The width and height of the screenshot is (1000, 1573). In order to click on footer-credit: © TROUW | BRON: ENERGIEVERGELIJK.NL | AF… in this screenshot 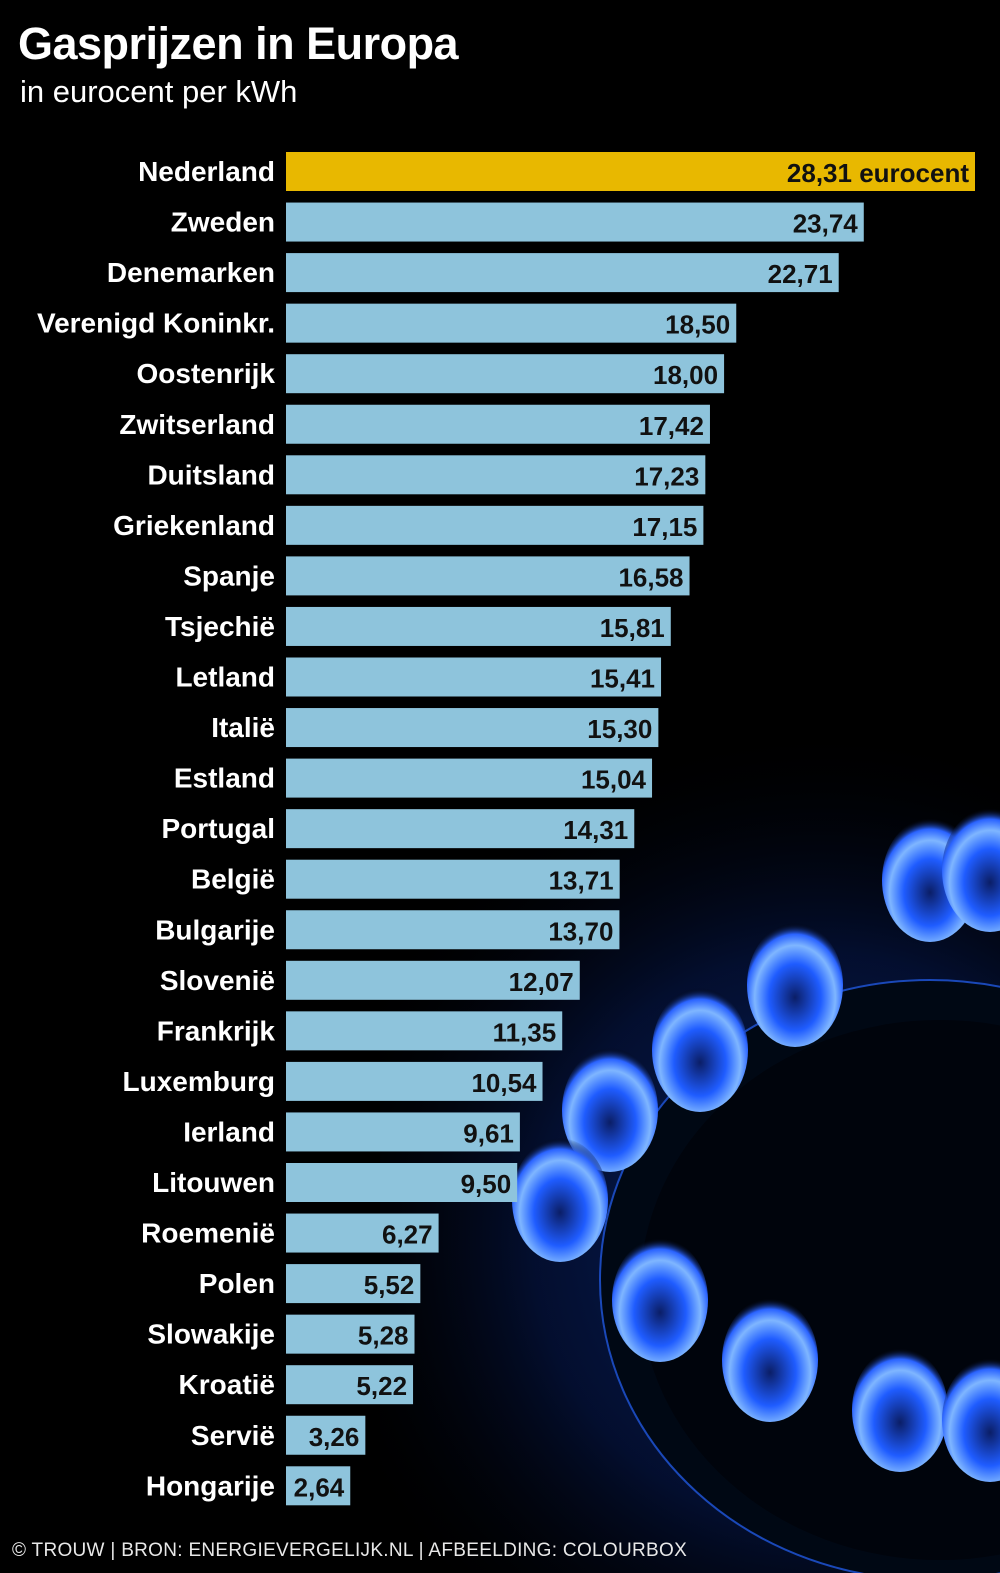, I will do `click(350, 1550)`.